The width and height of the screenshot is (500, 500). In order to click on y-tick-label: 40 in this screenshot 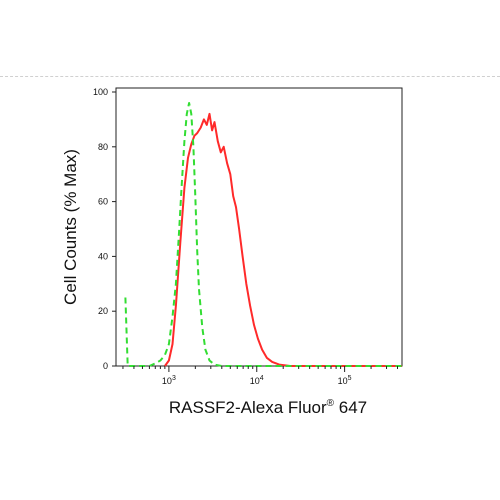, I will do `click(103, 256)`.